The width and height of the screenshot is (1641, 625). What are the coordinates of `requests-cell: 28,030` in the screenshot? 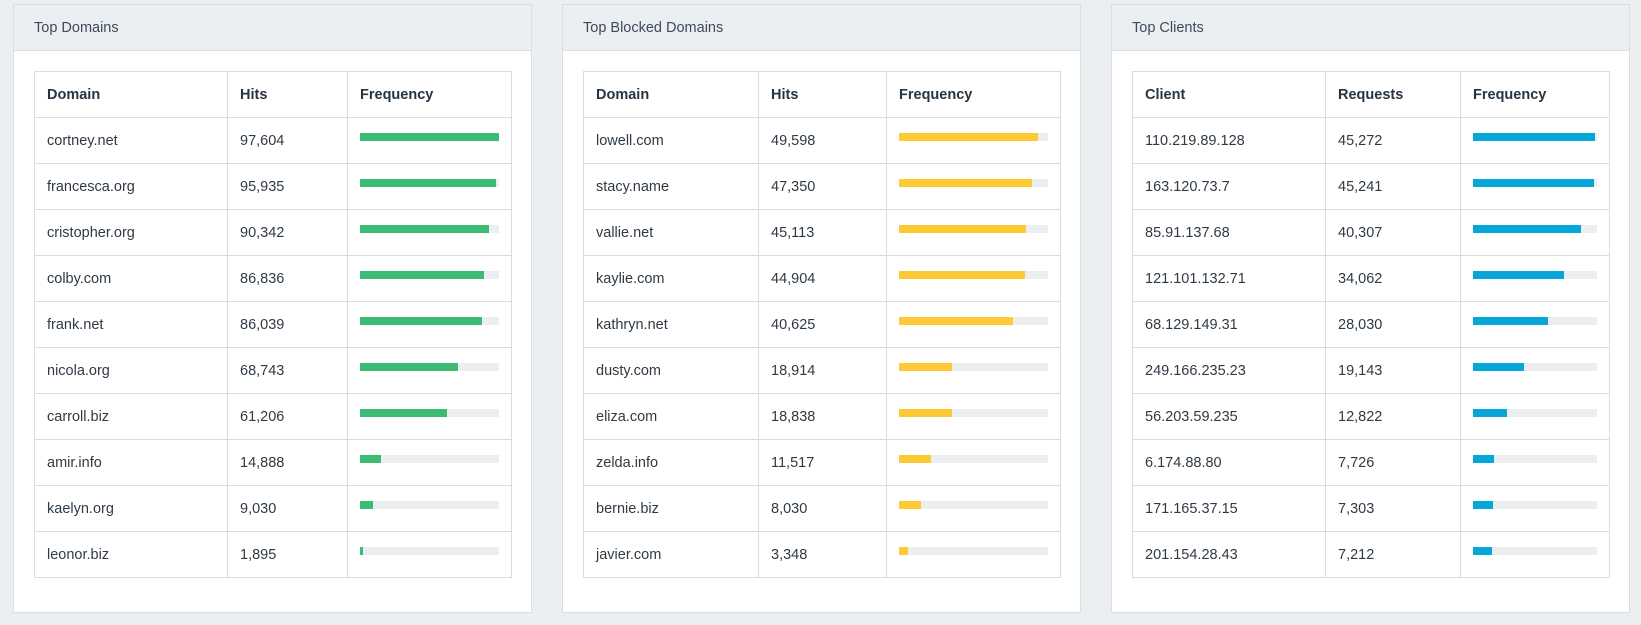 It's located at (1393, 324).